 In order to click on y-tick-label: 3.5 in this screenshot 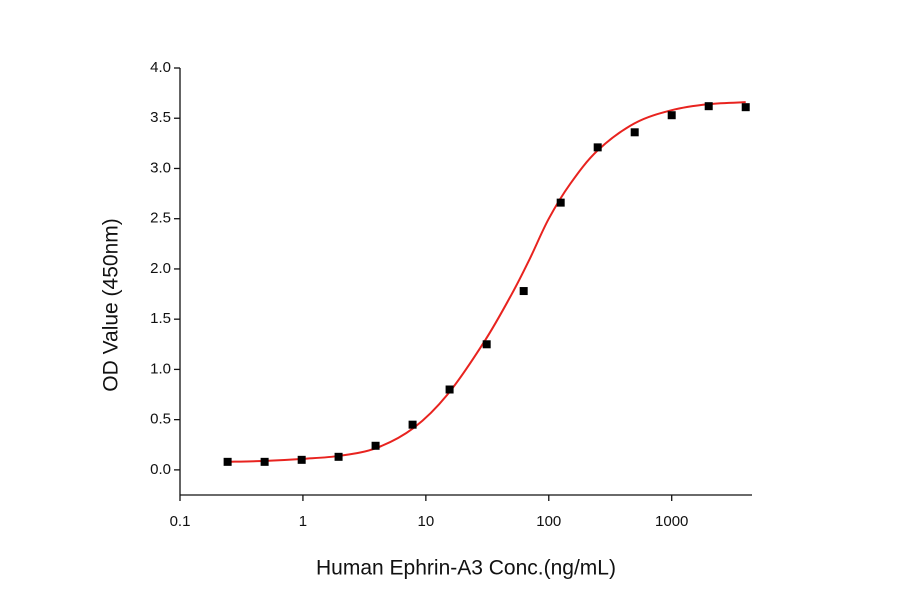, I will do `click(160, 117)`.